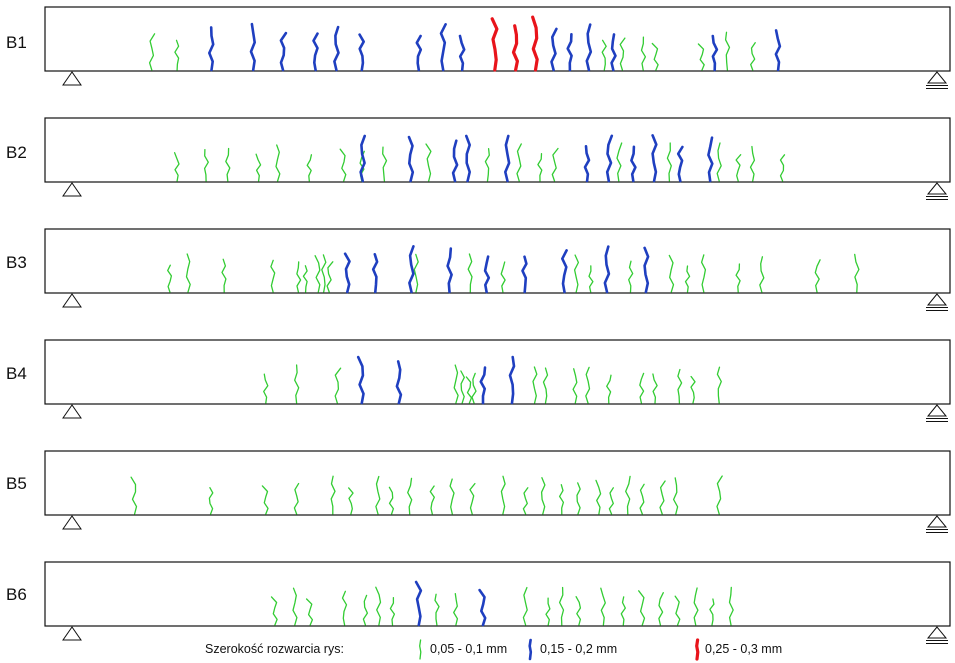 This screenshot has height=663, width=955. What do you see at coordinates (579, 649) in the screenshot?
I see `legend-label-blue: 0,15 - 0,2 mm` at bounding box center [579, 649].